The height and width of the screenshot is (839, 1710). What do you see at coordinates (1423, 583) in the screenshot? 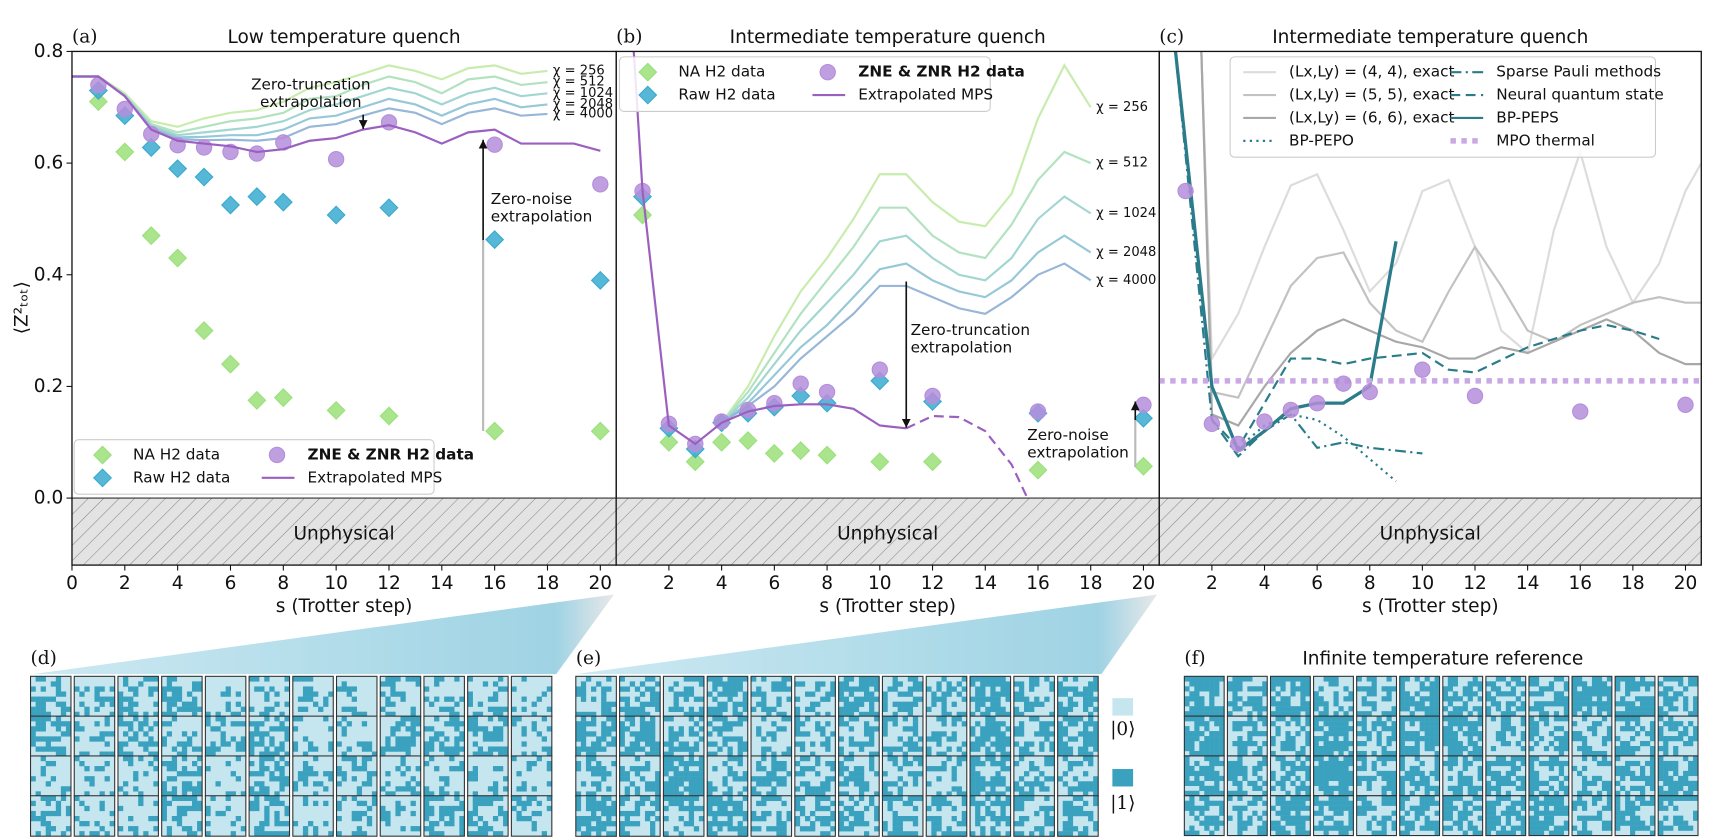
I see `x-tick-label: 10` at bounding box center [1423, 583].